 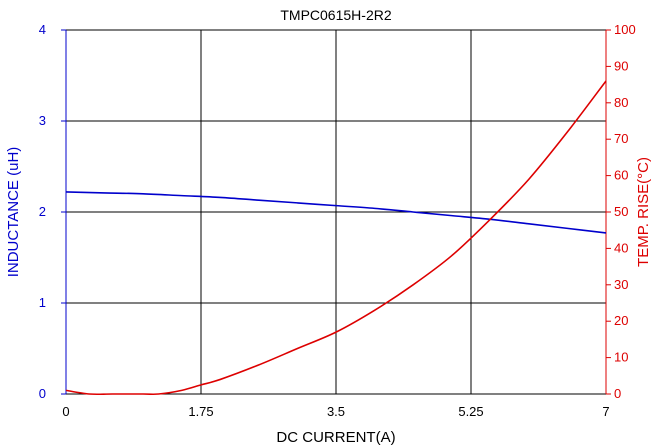 What do you see at coordinates (621, 175) in the screenshot?
I see `right-tick-label: 60` at bounding box center [621, 175].